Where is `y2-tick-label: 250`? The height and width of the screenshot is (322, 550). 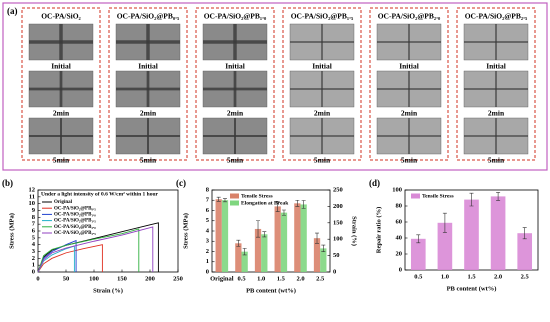 y2-tick-label: 250 is located at coordinates (338, 189).